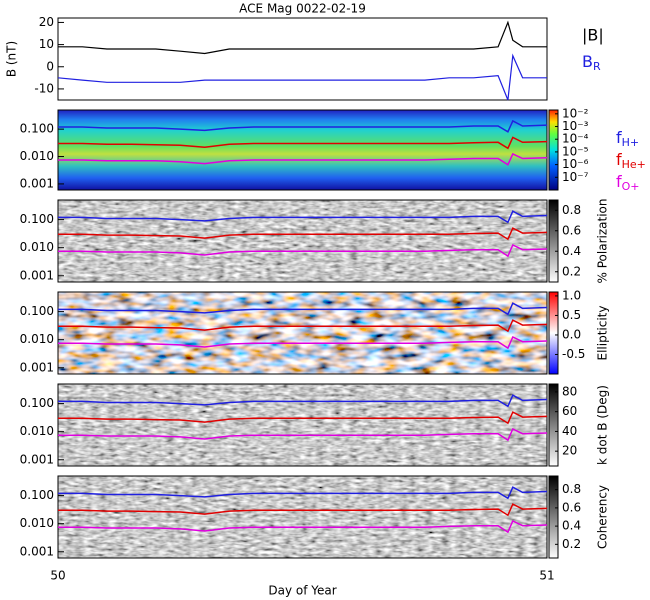 The image size is (650, 600). I want to click on colorbar-label: Ellipticity, so click(603, 333).